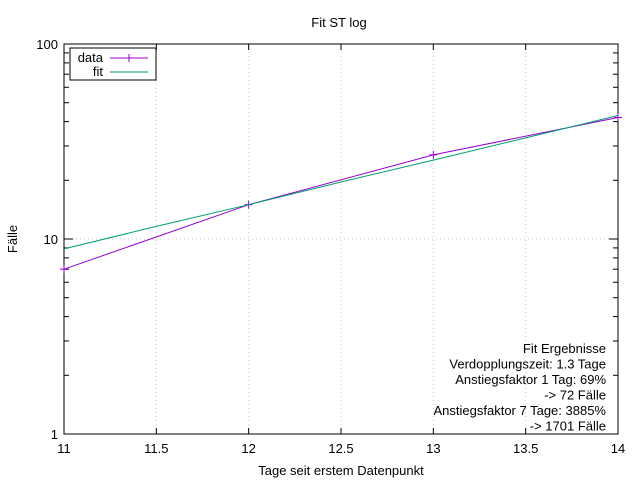  Describe the element at coordinates (341, 470) in the screenshot. I see `x-axis-label: Tage seit erstem Datenpunkt` at that location.